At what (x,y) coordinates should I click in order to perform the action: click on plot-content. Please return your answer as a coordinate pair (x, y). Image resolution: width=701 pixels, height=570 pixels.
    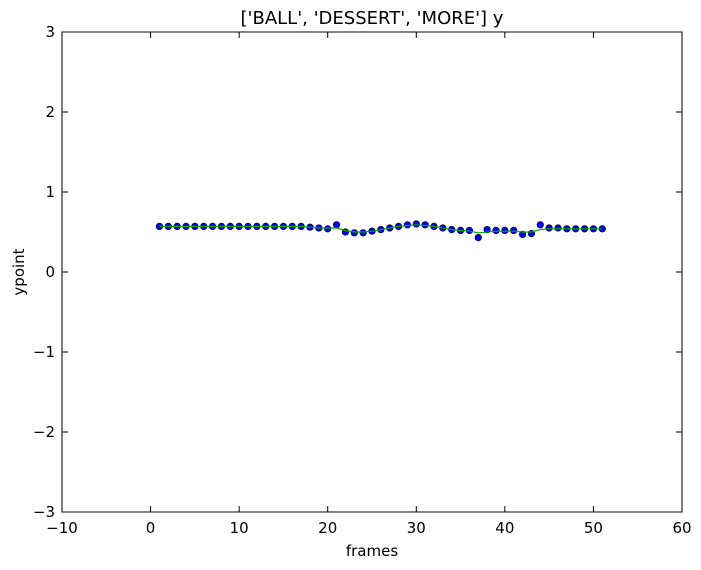
    Looking at the image, I should click on (380, 231).